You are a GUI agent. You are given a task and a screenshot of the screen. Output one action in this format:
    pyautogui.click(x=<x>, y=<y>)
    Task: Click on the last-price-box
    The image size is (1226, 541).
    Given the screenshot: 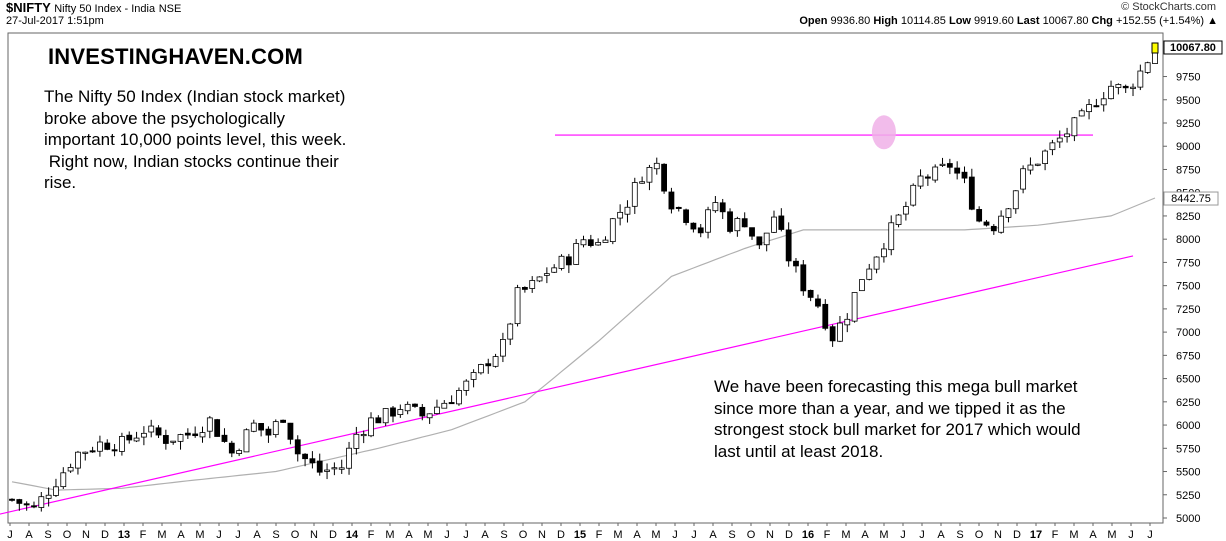 What is the action you would take?
    pyautogui.click(x=1193, y=47)
    